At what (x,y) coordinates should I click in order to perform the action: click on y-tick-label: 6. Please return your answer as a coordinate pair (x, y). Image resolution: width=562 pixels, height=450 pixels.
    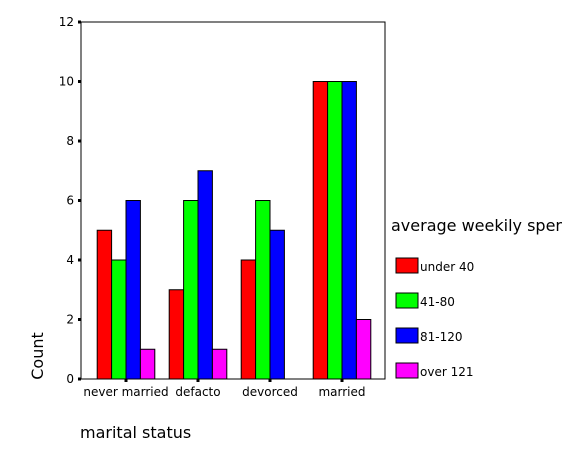
    Looking at the image, I should click on (70, 201).